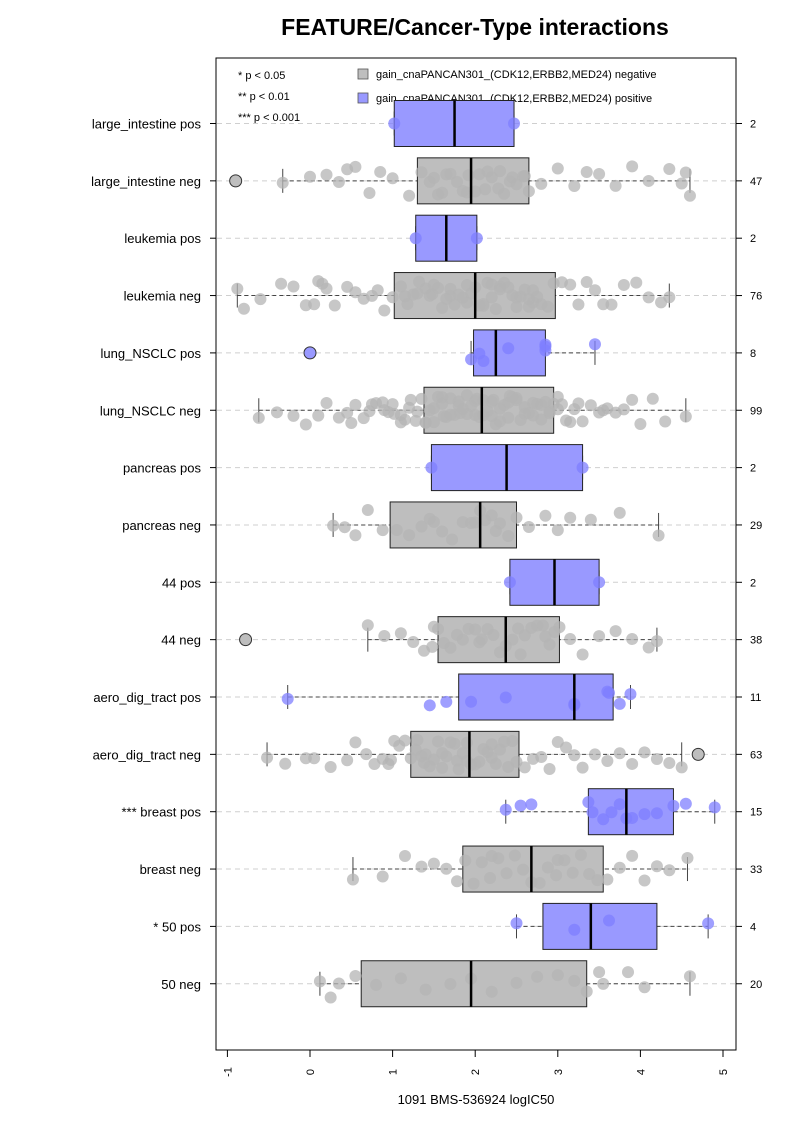 This screenshot has width=793, height=1122. I want to click on group-label: aero_dig_tract pos, so click(147, 697).